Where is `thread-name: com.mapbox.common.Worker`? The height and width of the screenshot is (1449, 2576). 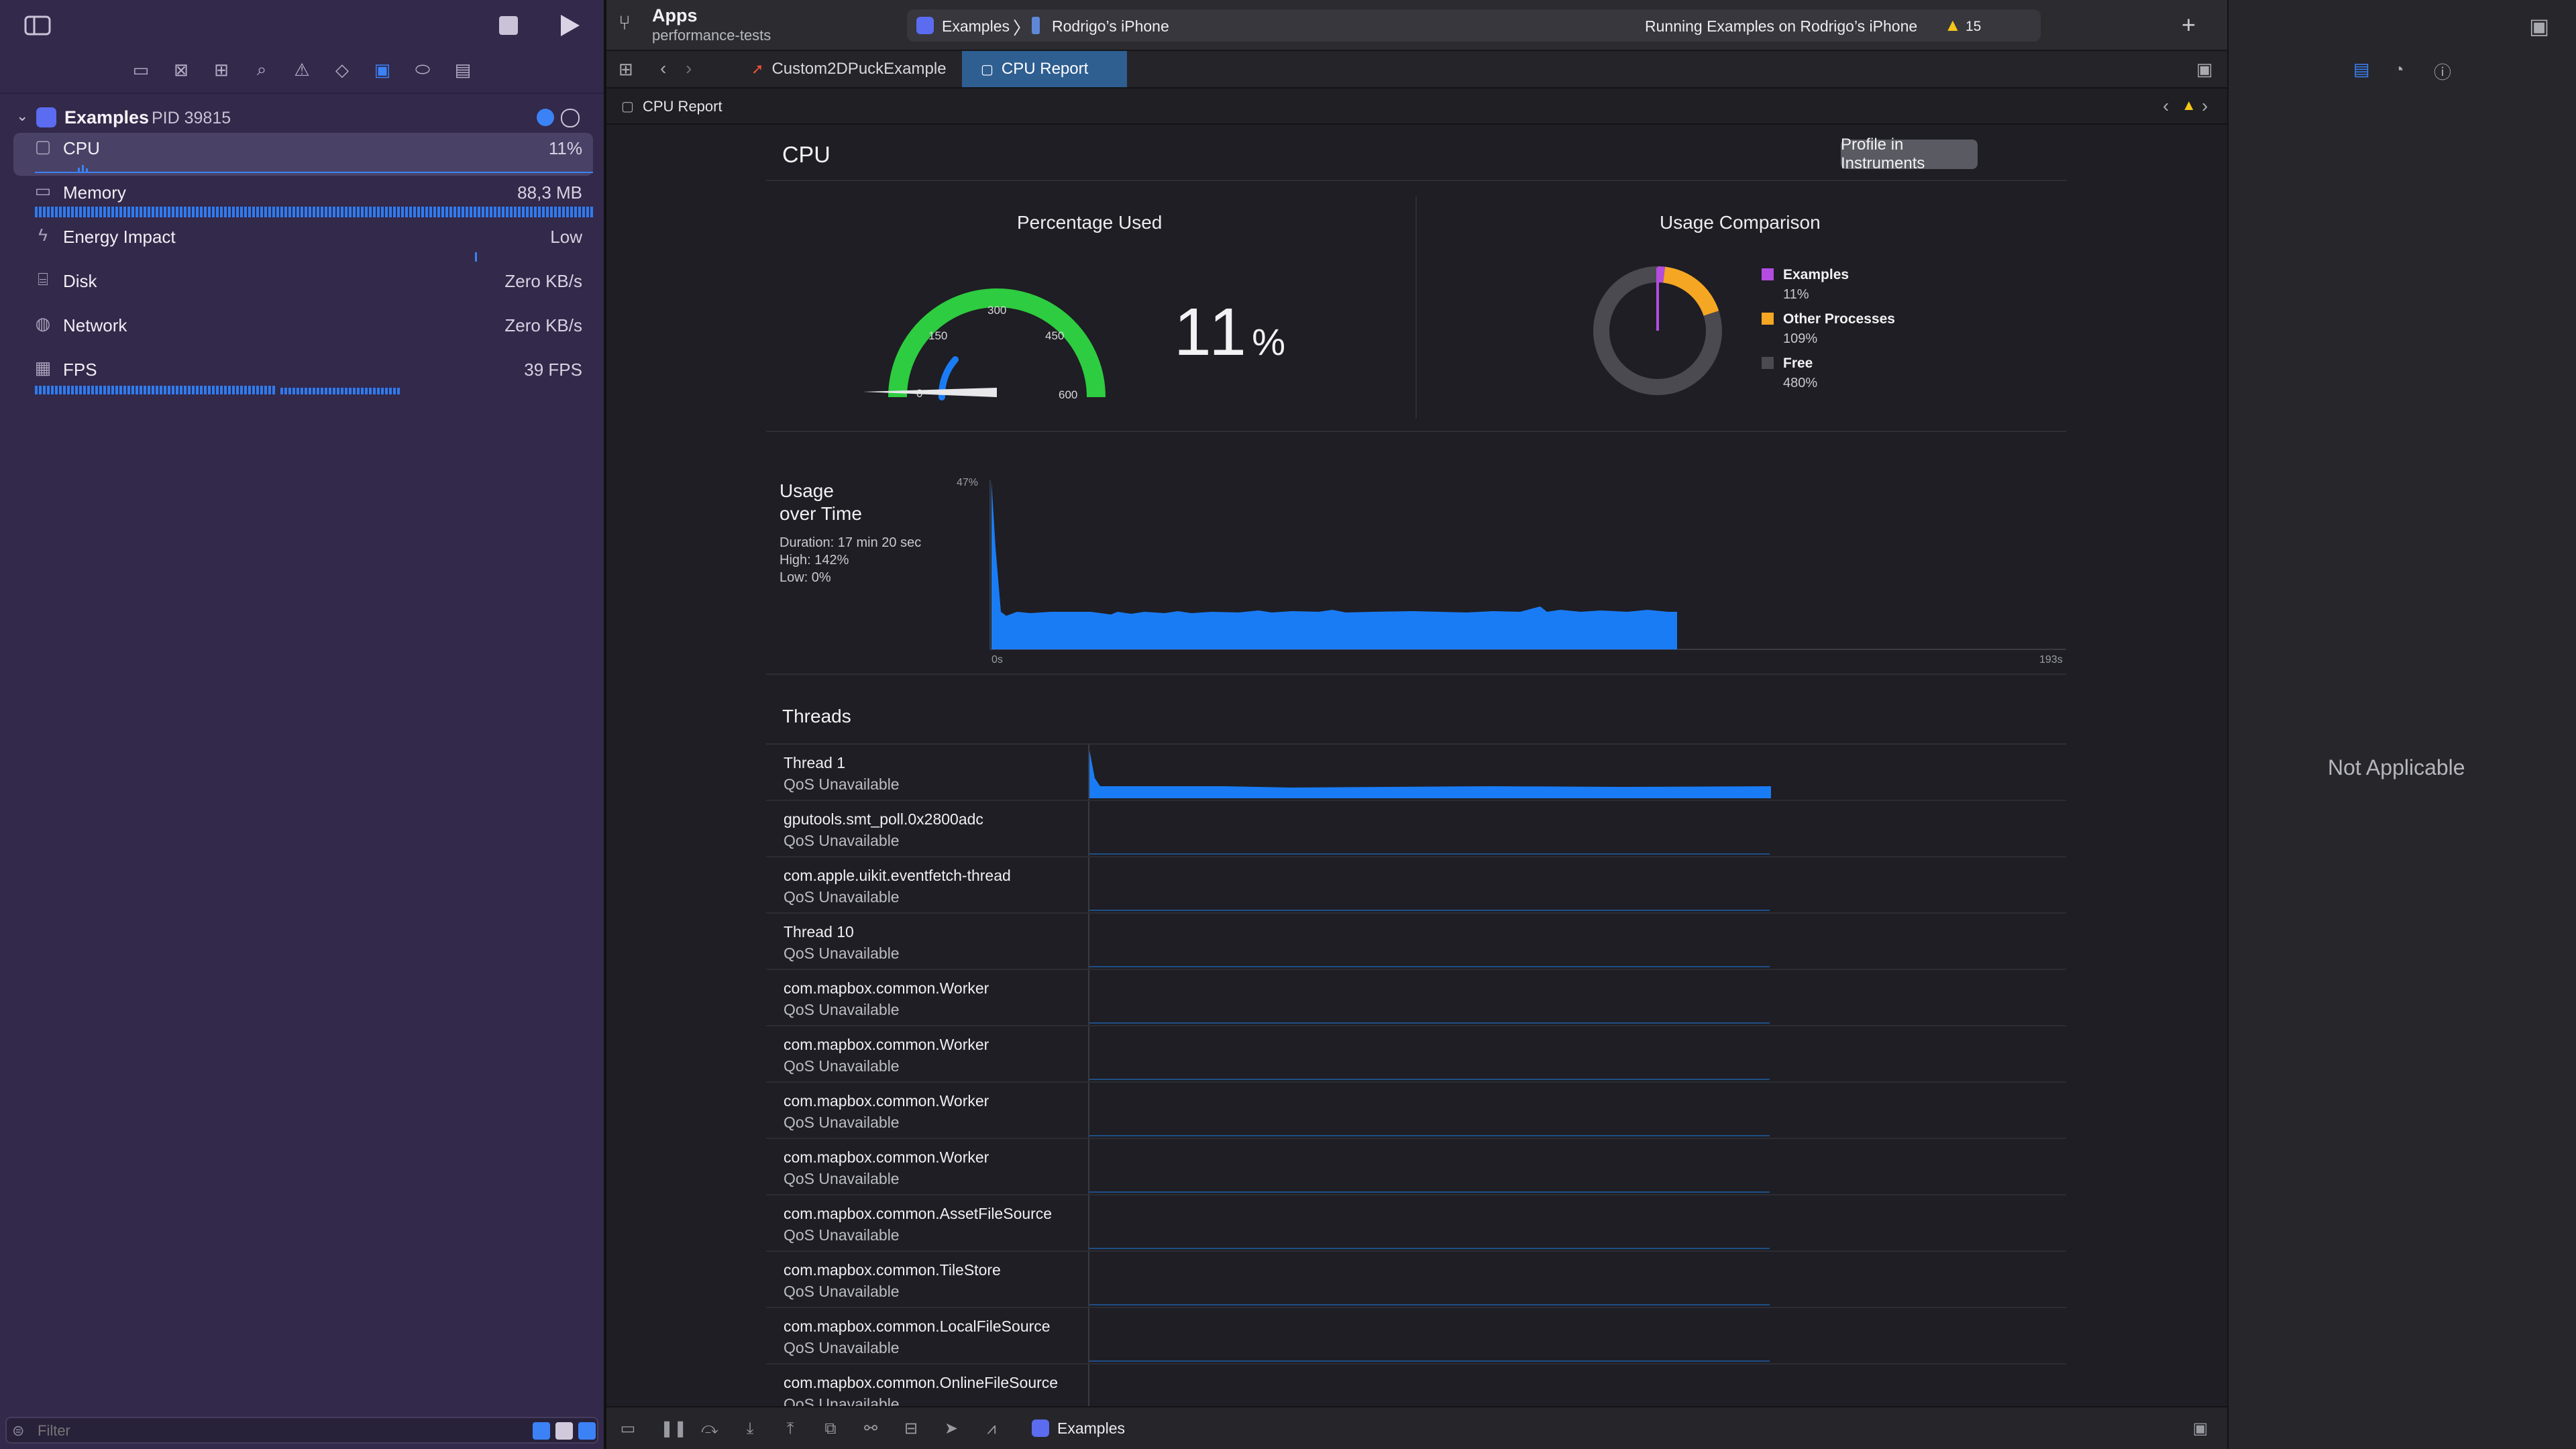
thread-name: com.mapbox.common.Worker is located at coordinates (886, 1101).